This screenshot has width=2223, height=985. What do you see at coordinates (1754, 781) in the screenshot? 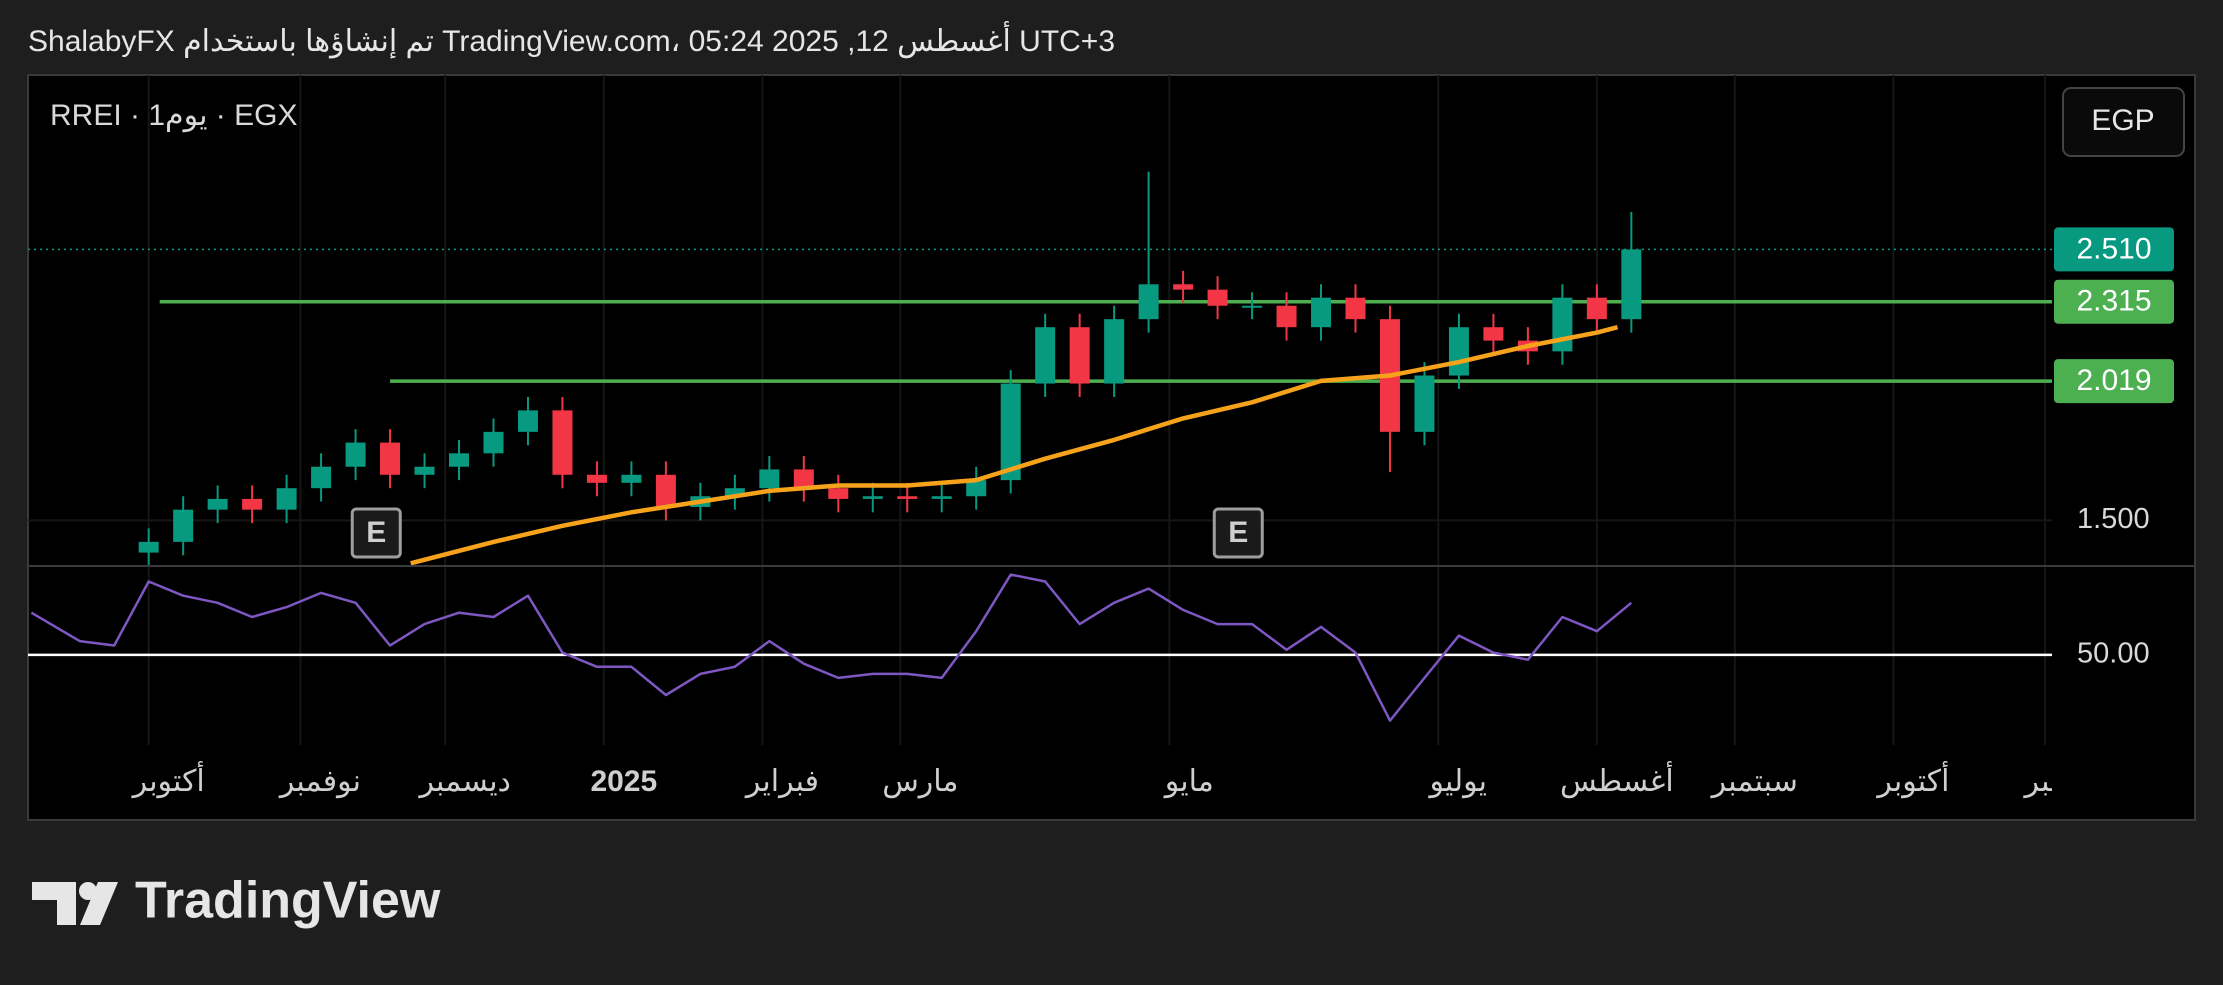
I see `x-tick-label: سبتمبر` at bounding box center [1754, 781].